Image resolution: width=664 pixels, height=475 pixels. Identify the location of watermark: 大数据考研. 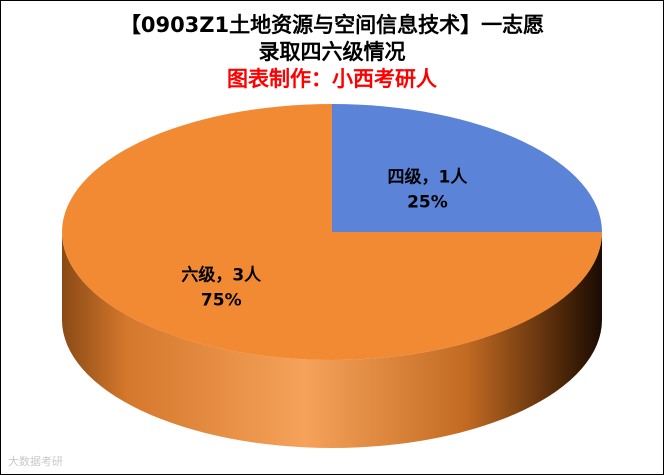
(35, 461).